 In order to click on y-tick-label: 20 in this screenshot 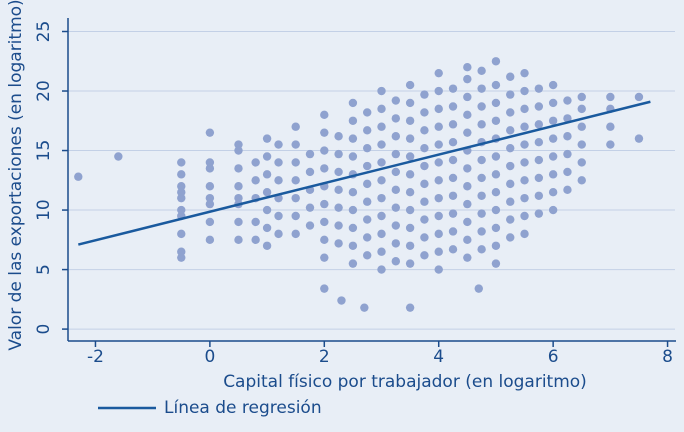, I will do `click(44, 91)`.